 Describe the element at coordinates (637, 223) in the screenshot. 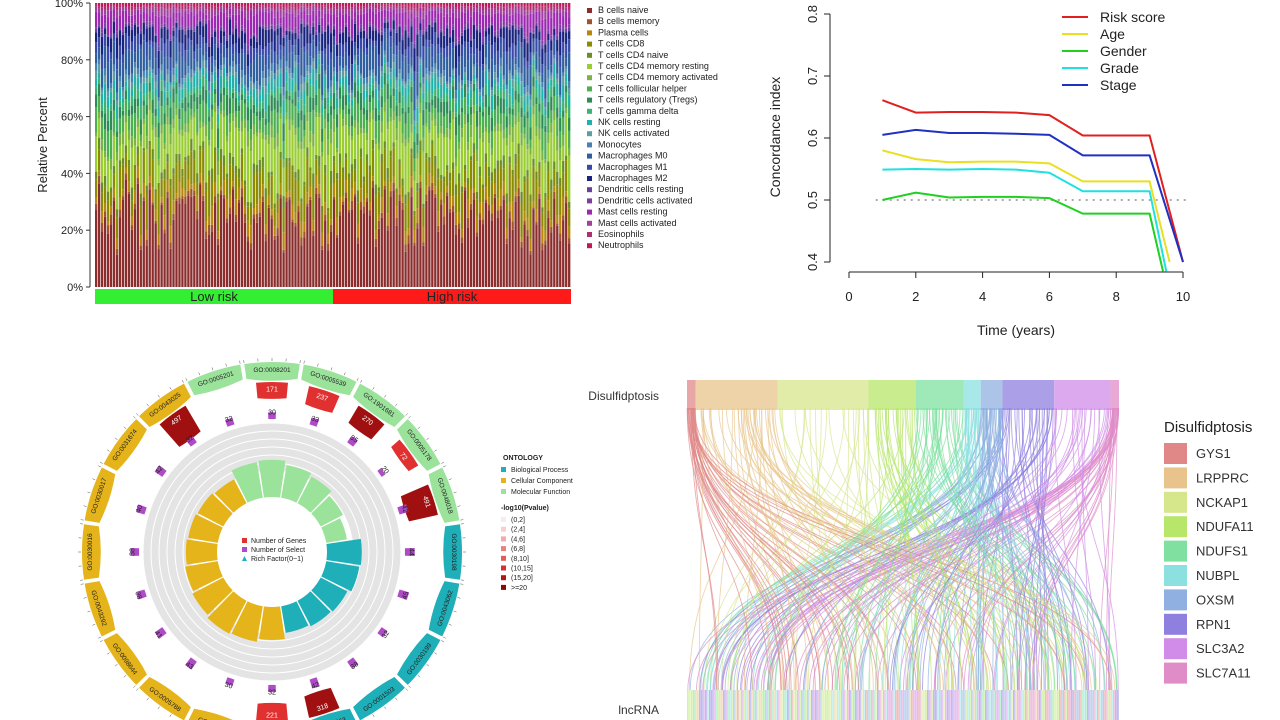

I see `legend-label: Mast cells activated` at that location.